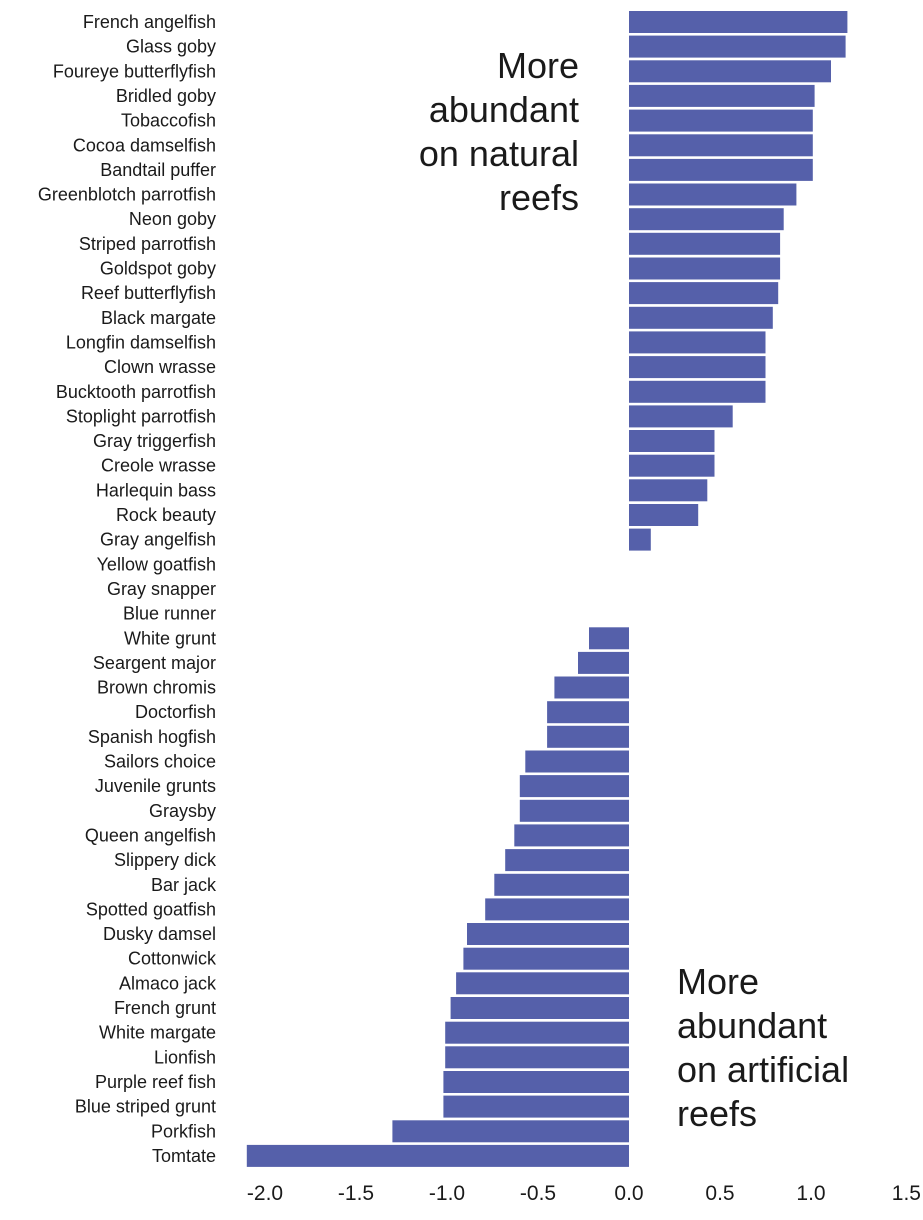  I want to click on x-tick-label: 1.5, so click(906, 1193).